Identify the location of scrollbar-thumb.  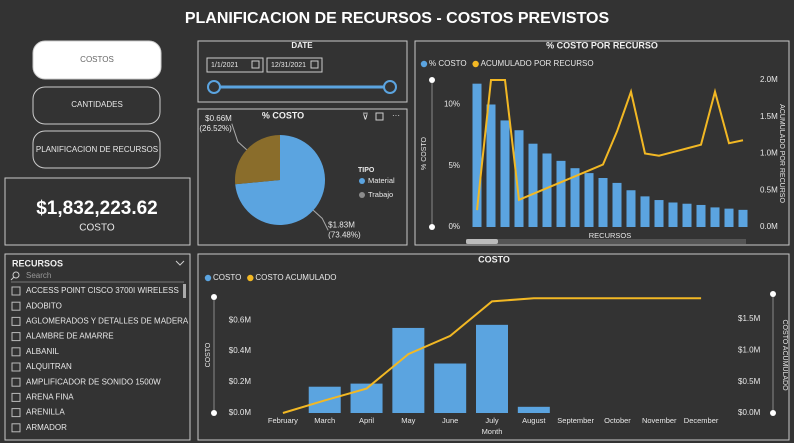
(482, 241).